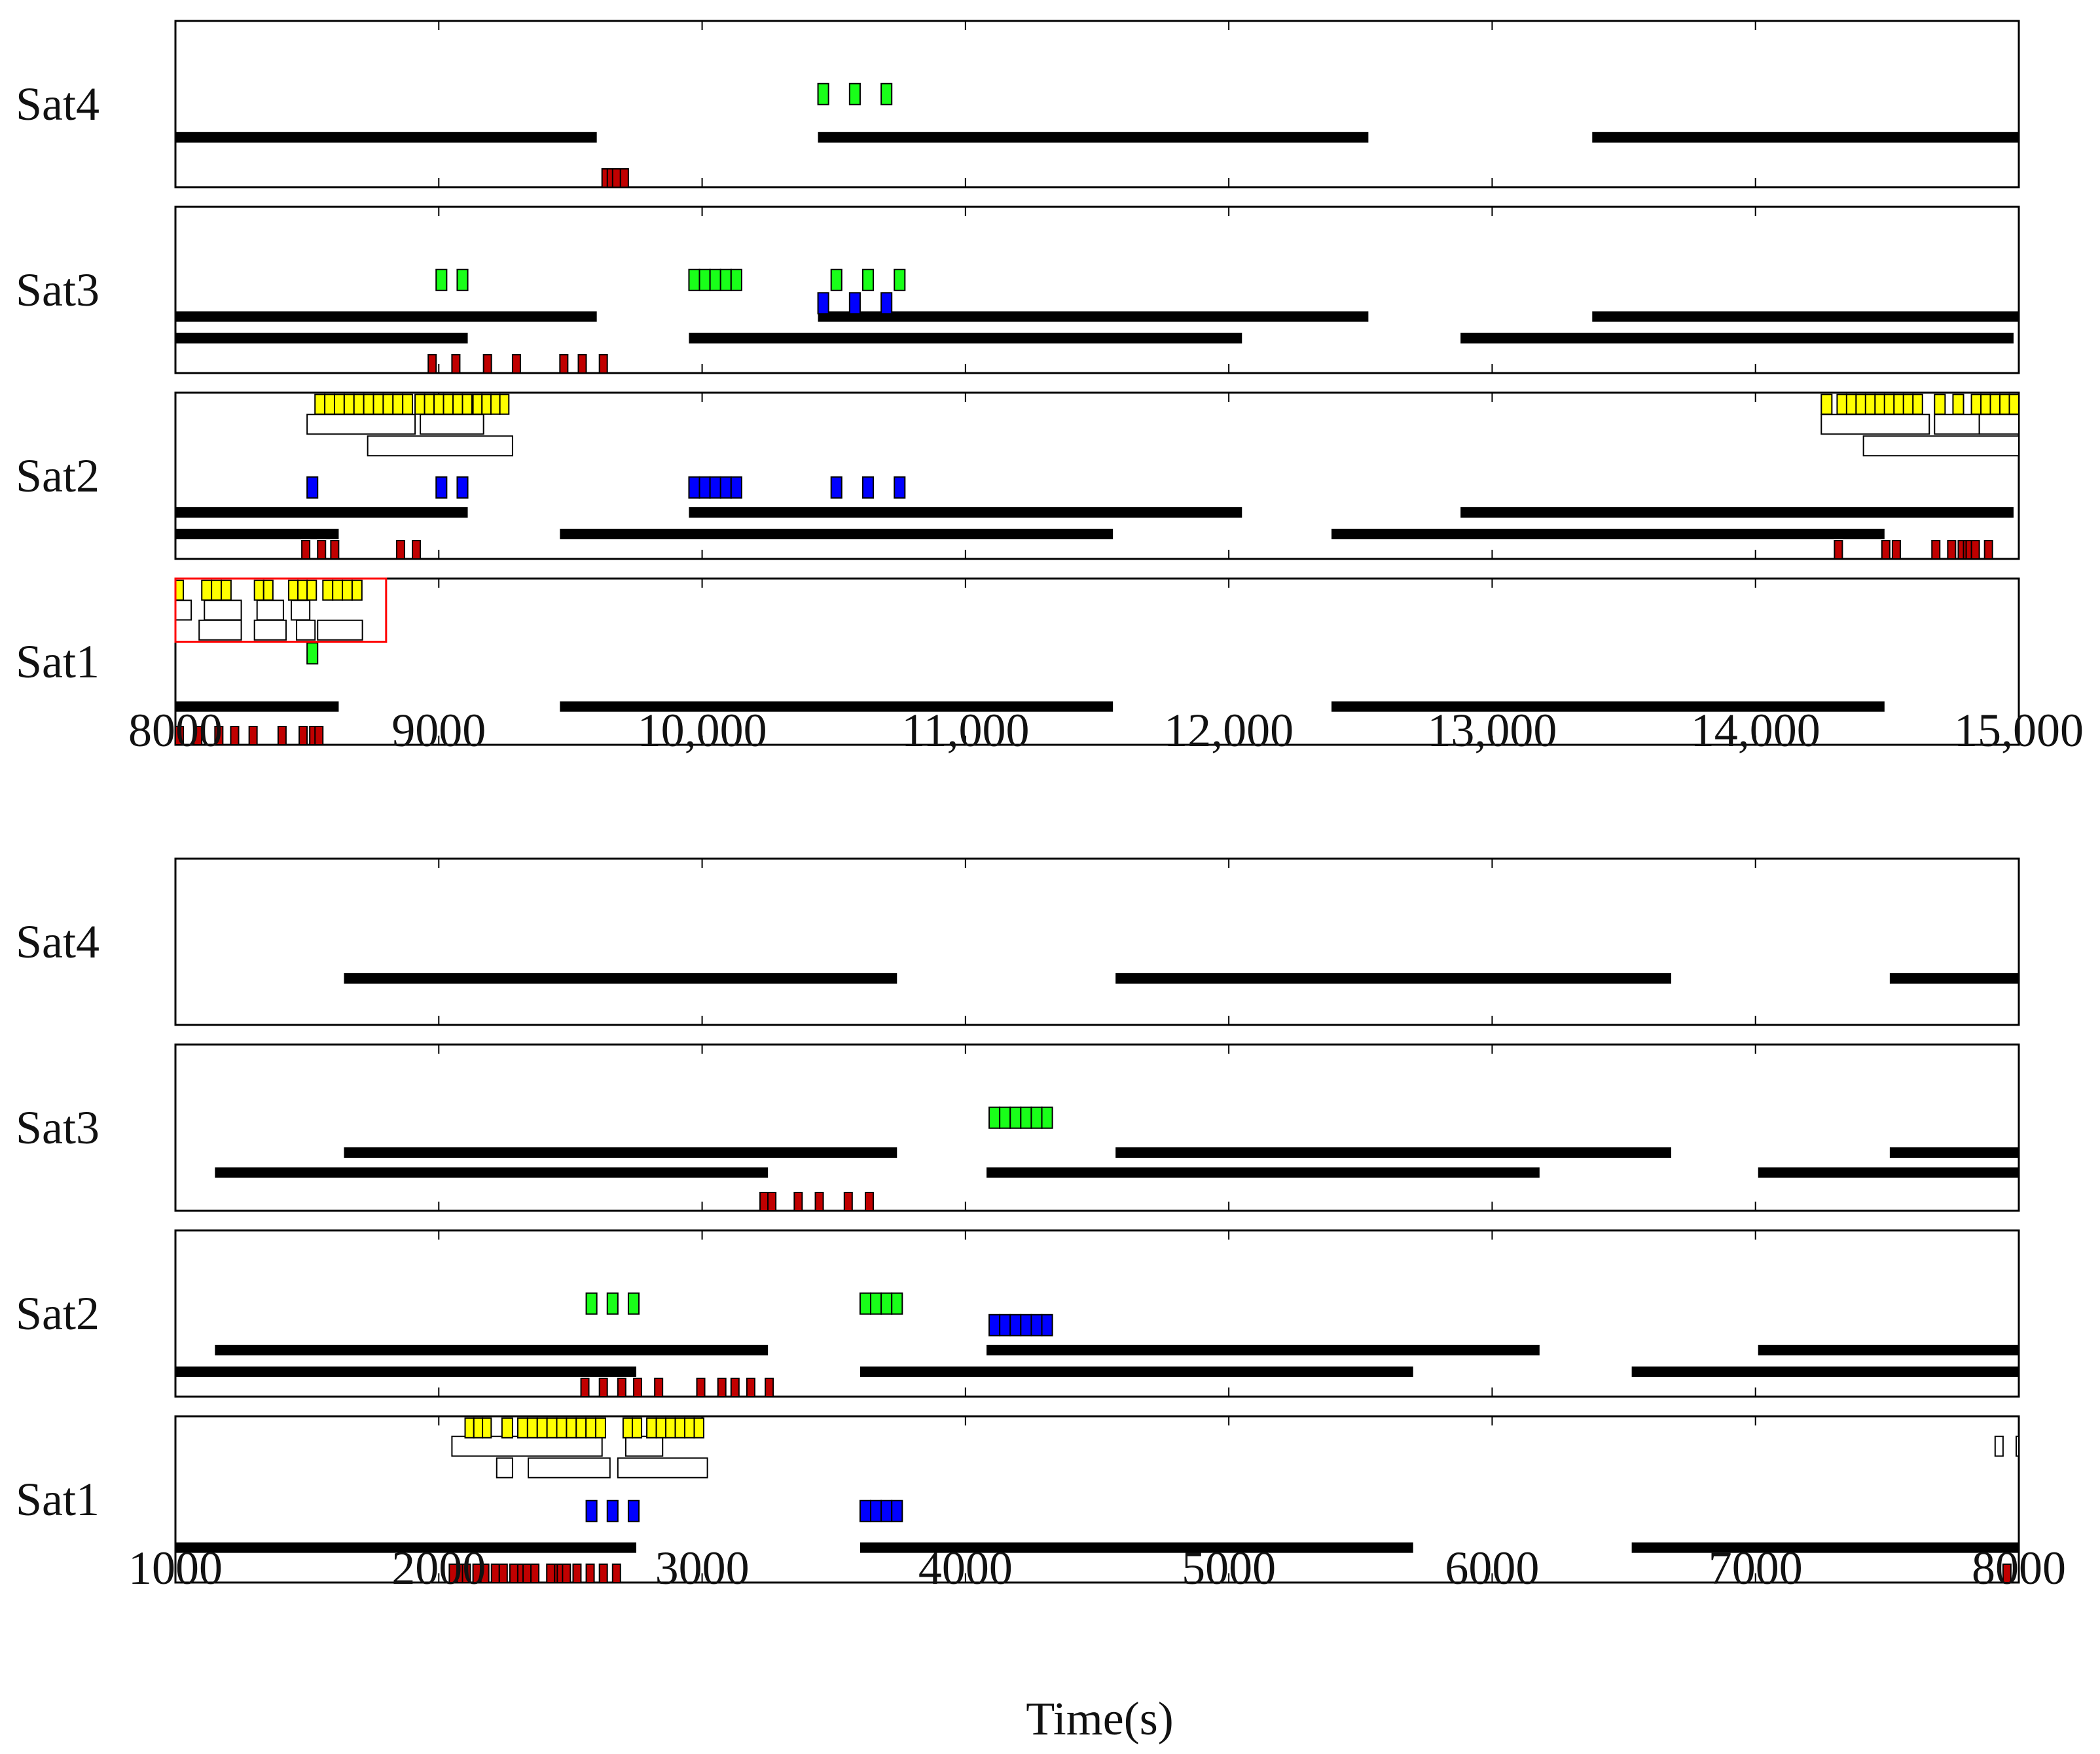  I want to click on x-tick-label: 12,000, so click(1229, 730).